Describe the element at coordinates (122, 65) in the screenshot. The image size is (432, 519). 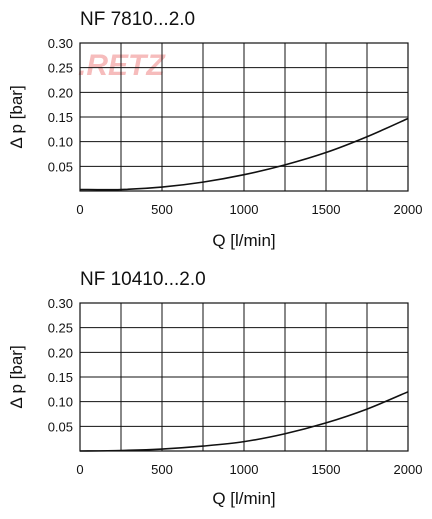
I see `watermark-logo: .RETZ` at that location.